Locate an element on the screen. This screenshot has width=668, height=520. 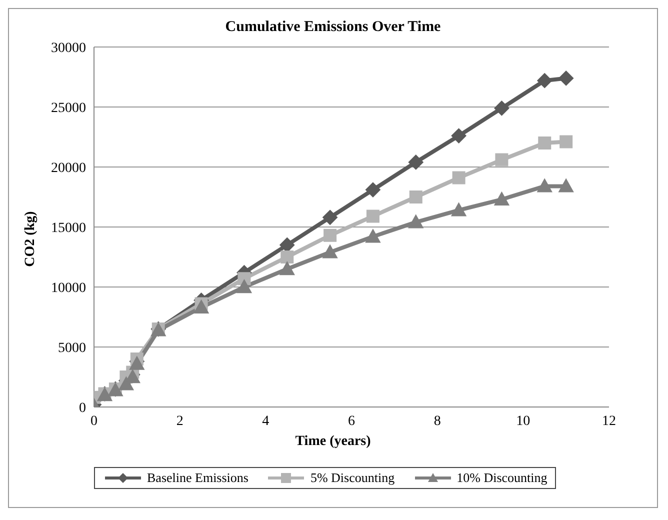
legend-label: 10% Discounting is located at coordinates (502, 478).